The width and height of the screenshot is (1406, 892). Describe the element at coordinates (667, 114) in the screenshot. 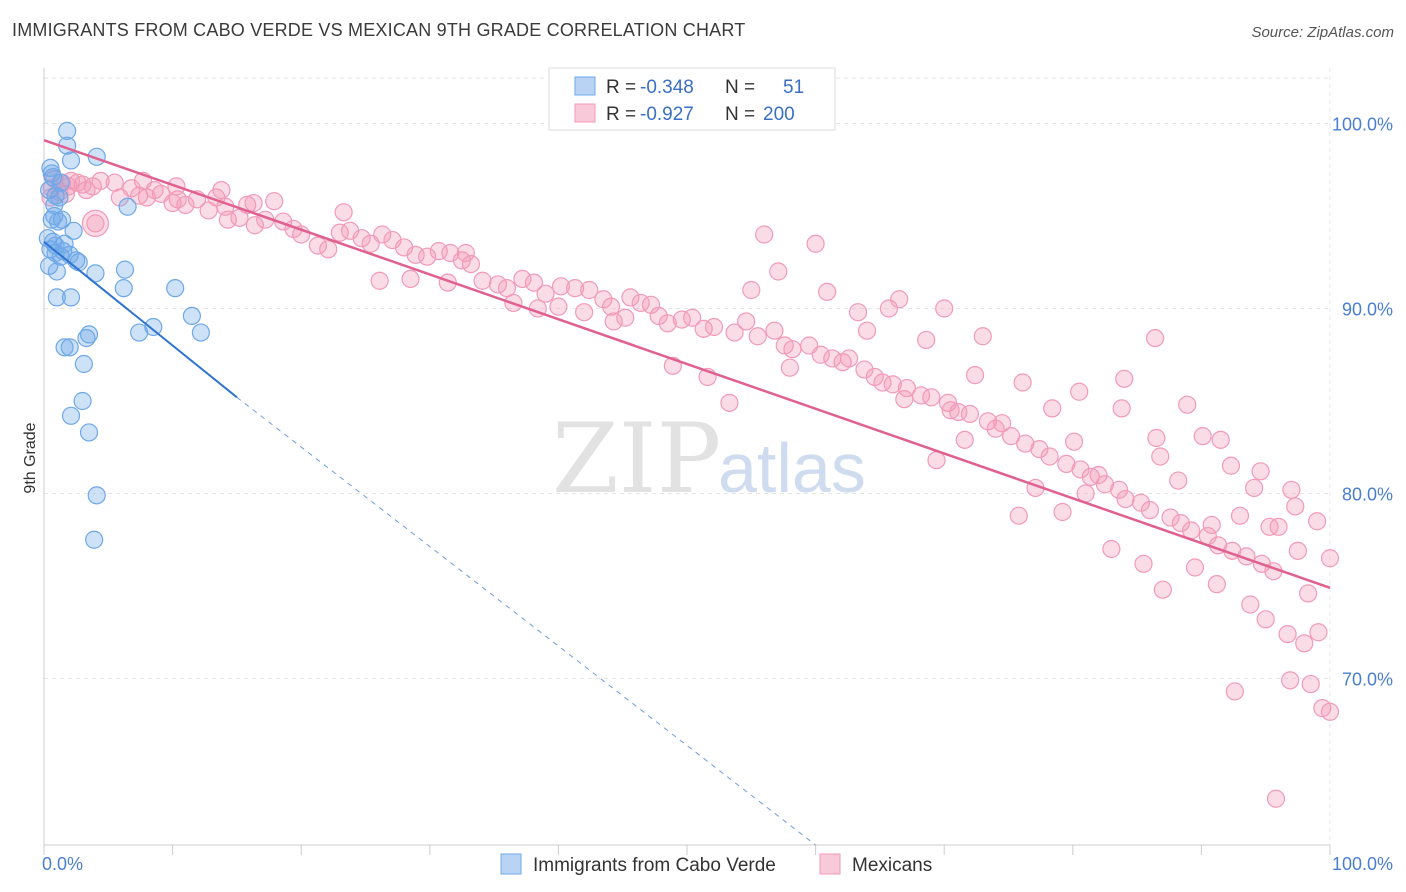

I see `legend-pink-r-value: -0.927` at that location.